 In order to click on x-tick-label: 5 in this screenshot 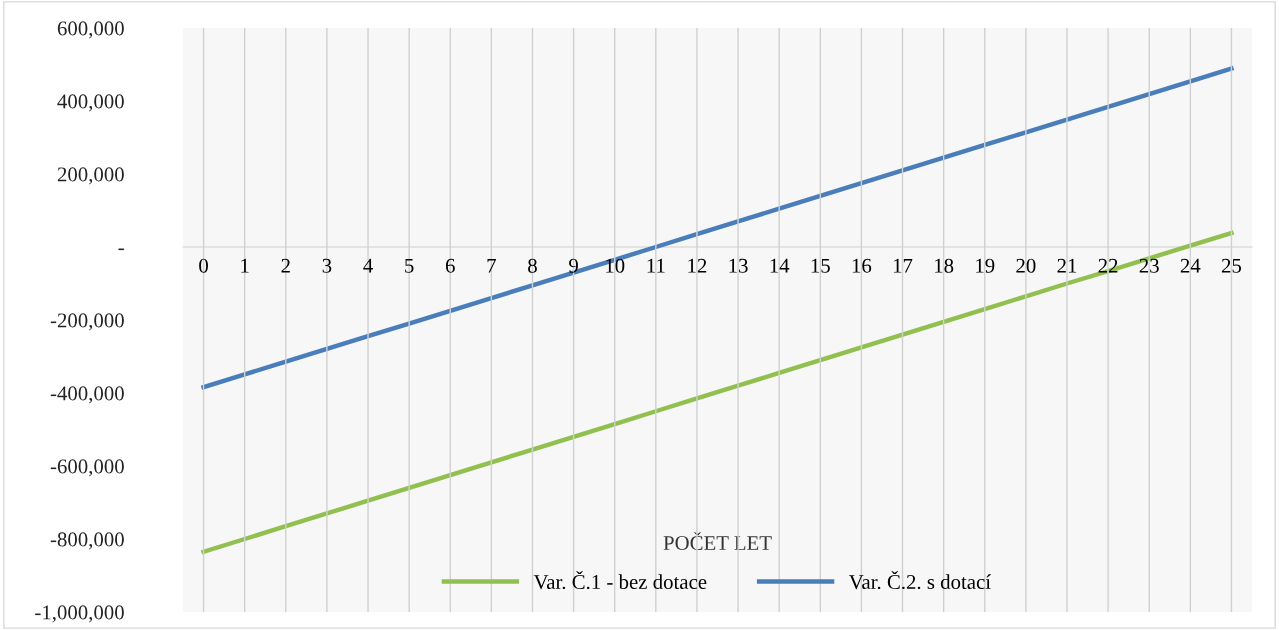, I will do `click(409, 265)`.